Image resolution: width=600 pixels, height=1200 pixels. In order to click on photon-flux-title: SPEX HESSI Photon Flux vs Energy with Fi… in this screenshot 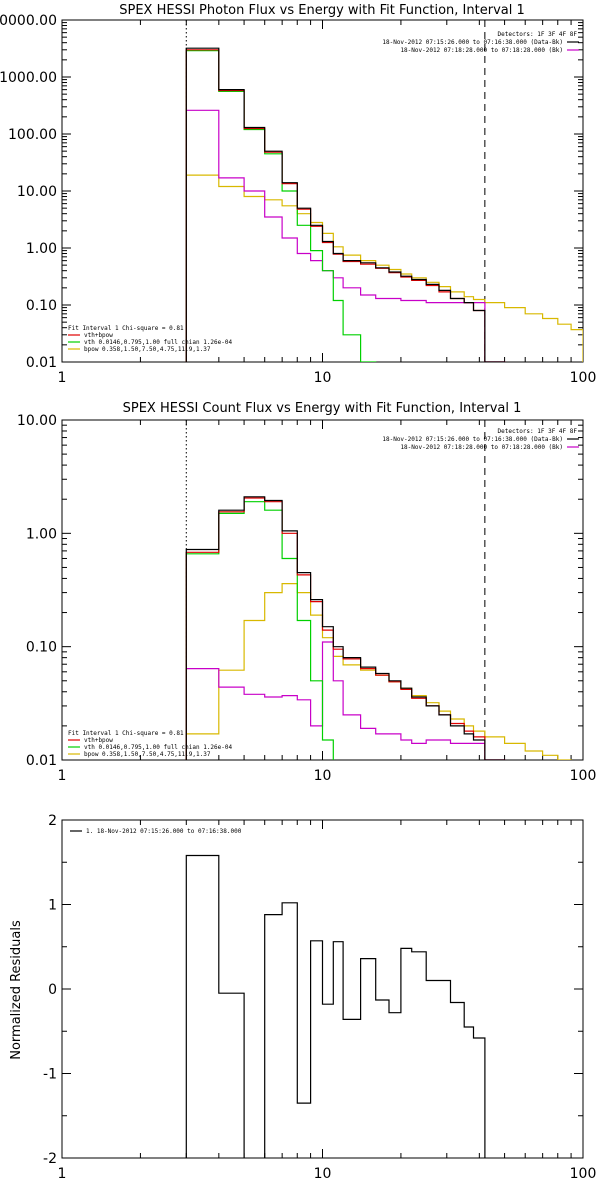, I will do `click(322, 10)`.